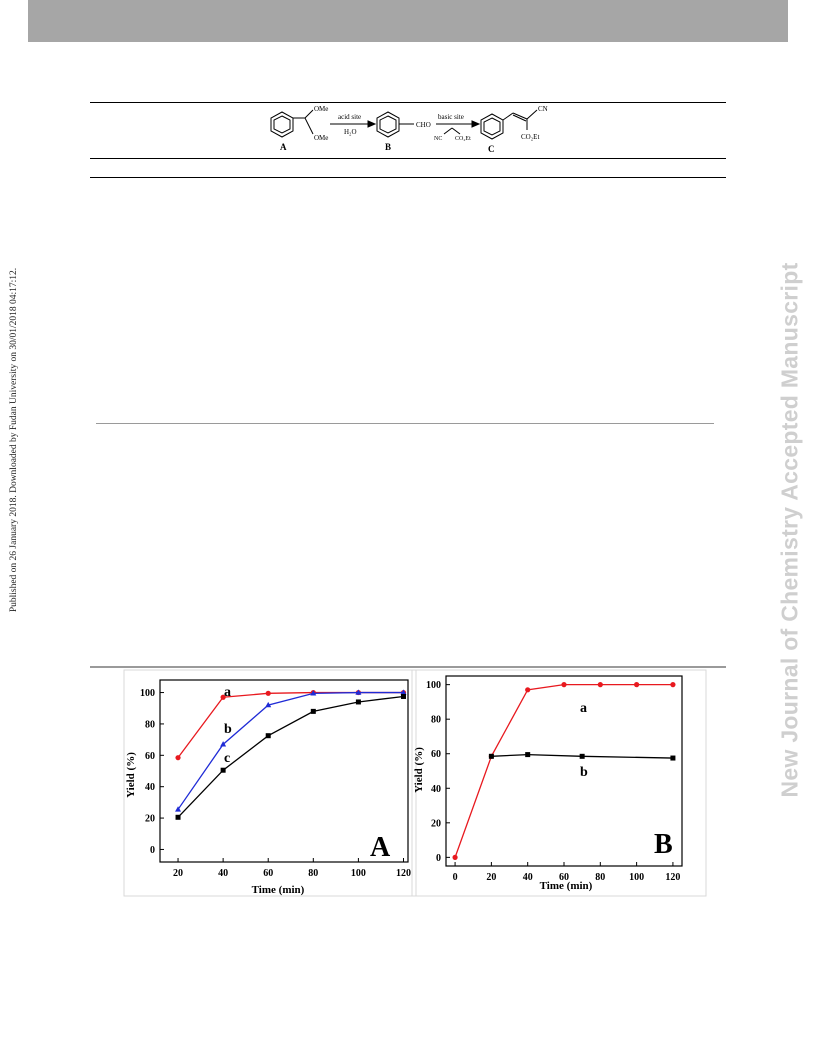 The height and width of the screenshot is (1056, 816). What do you see at coordinates (150, 756) in the screenshot?
I see `chart-a-ytick-label: 60` at bounding box center [150, 756].